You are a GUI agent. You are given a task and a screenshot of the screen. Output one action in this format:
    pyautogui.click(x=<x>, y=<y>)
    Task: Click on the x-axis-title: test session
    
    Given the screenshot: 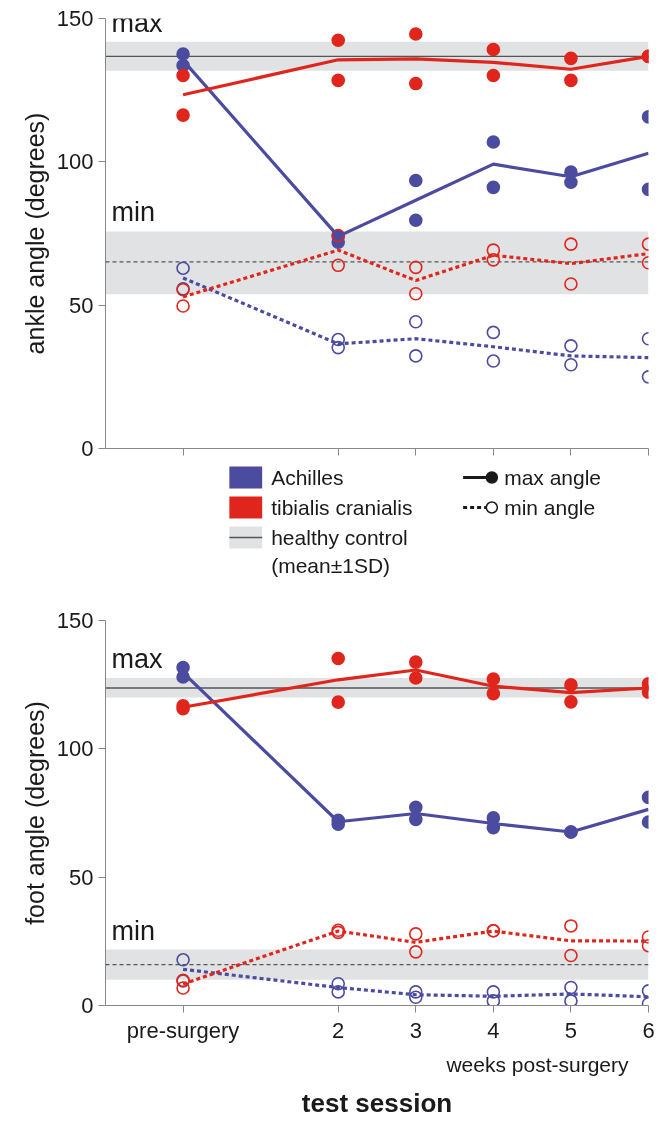 What is the action you would take?
    pyautogui.click(x=377, y=1102)
    